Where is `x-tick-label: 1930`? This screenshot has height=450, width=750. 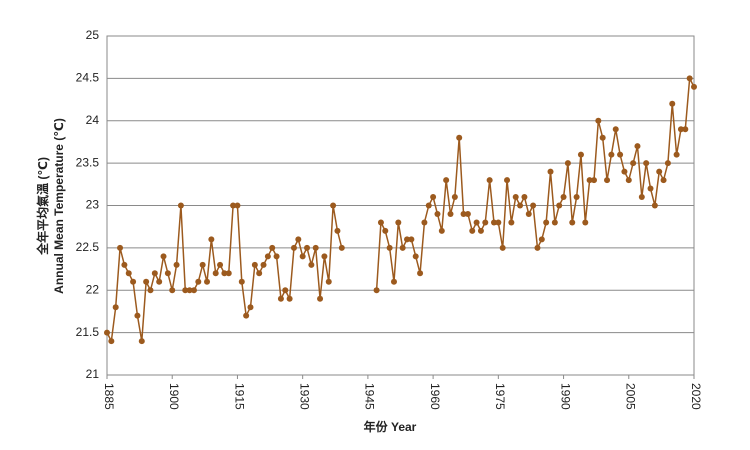
x-tick-label: 1930 is located at coordinates (304, 396).